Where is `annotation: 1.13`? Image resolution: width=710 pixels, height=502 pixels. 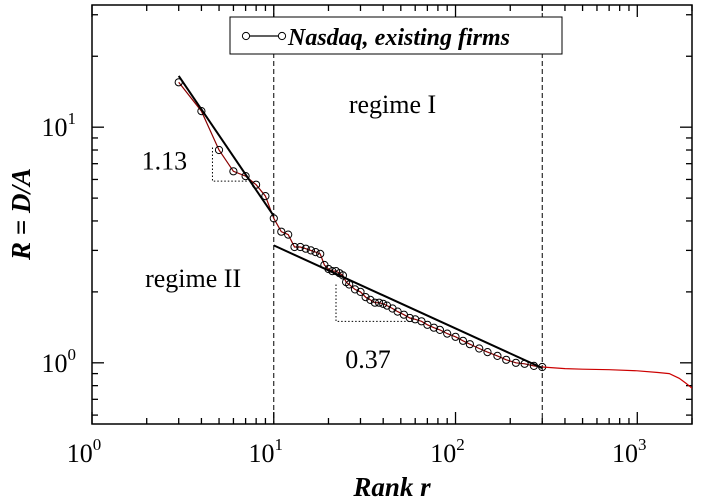
annotation: 1.13 is located at coordinates (165, 161).